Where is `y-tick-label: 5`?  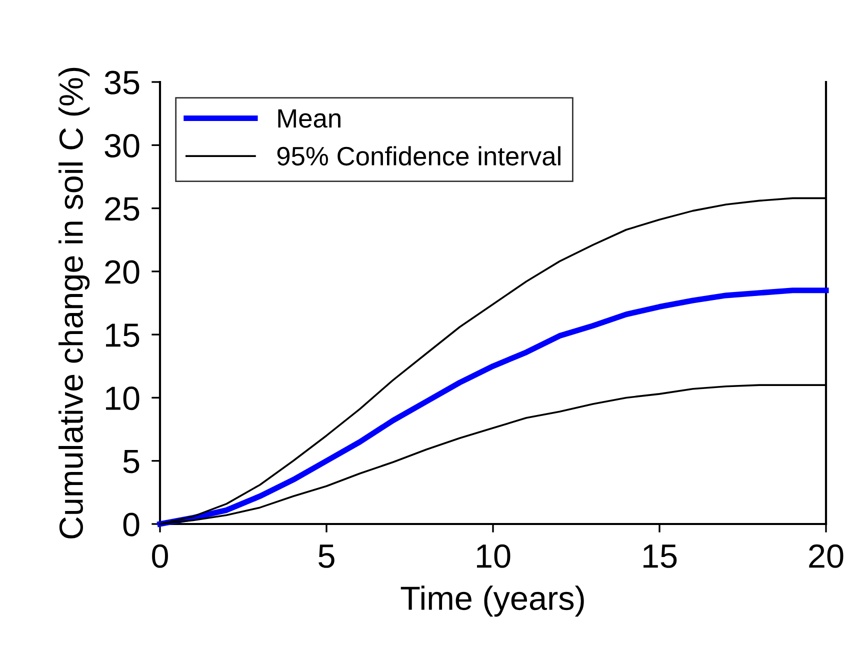 y-tick-label: 5 is located at coordinates (131, 462).